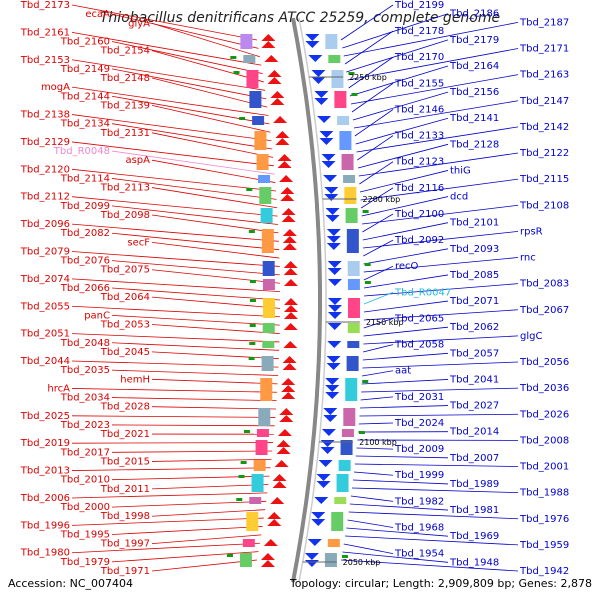 This screenshot has height=600, width=600. I want to click on gene-label: Tbd_2114, so click(85, 178).